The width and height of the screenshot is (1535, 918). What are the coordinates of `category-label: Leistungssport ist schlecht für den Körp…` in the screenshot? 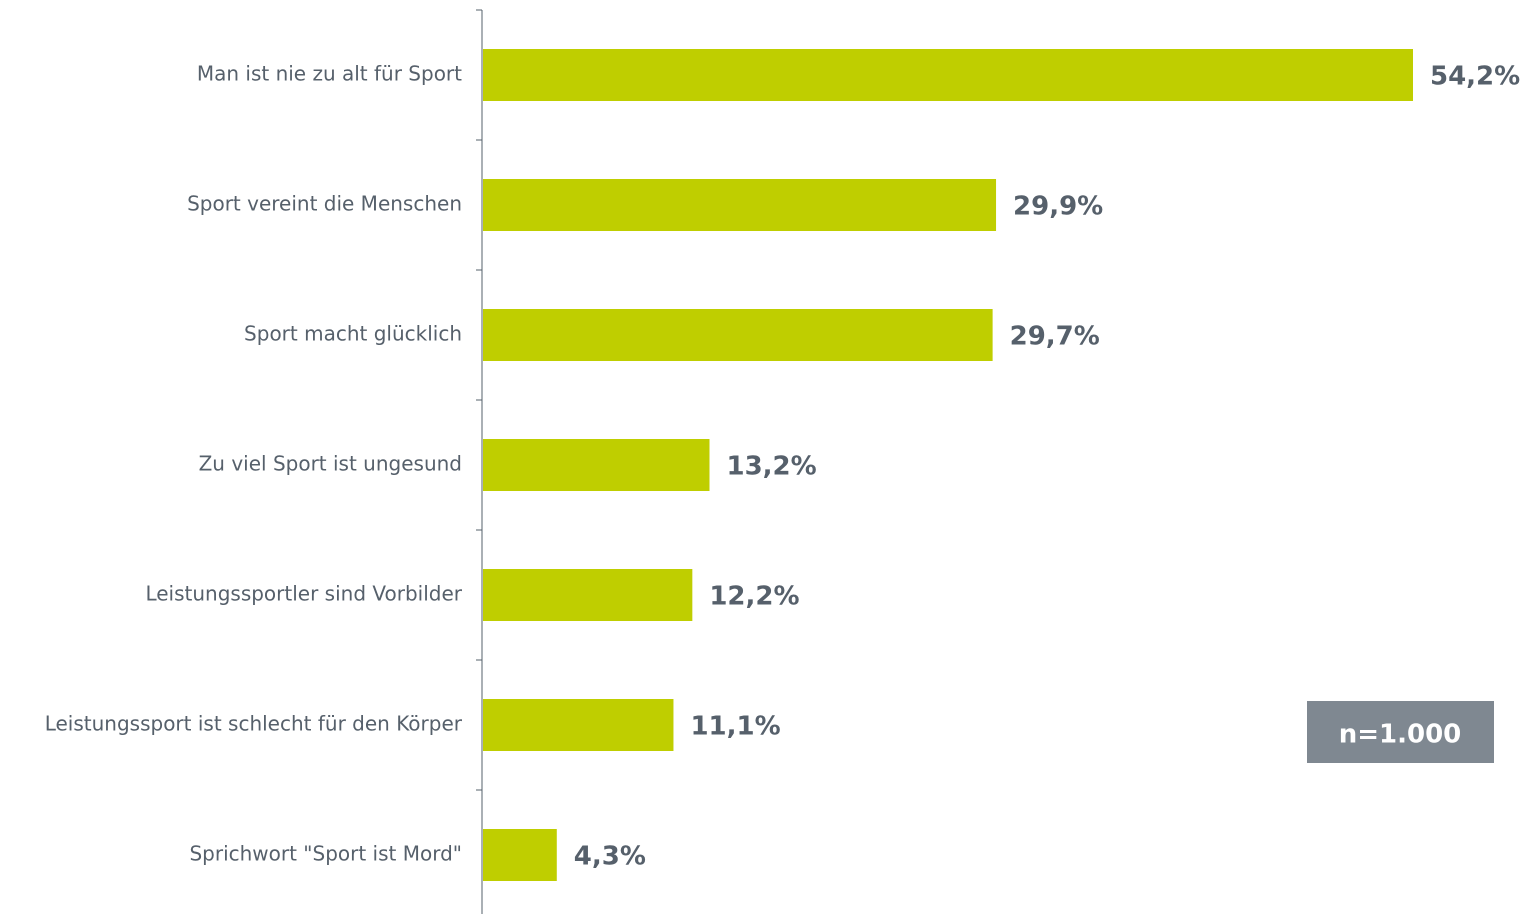 It's located at (254, 724).